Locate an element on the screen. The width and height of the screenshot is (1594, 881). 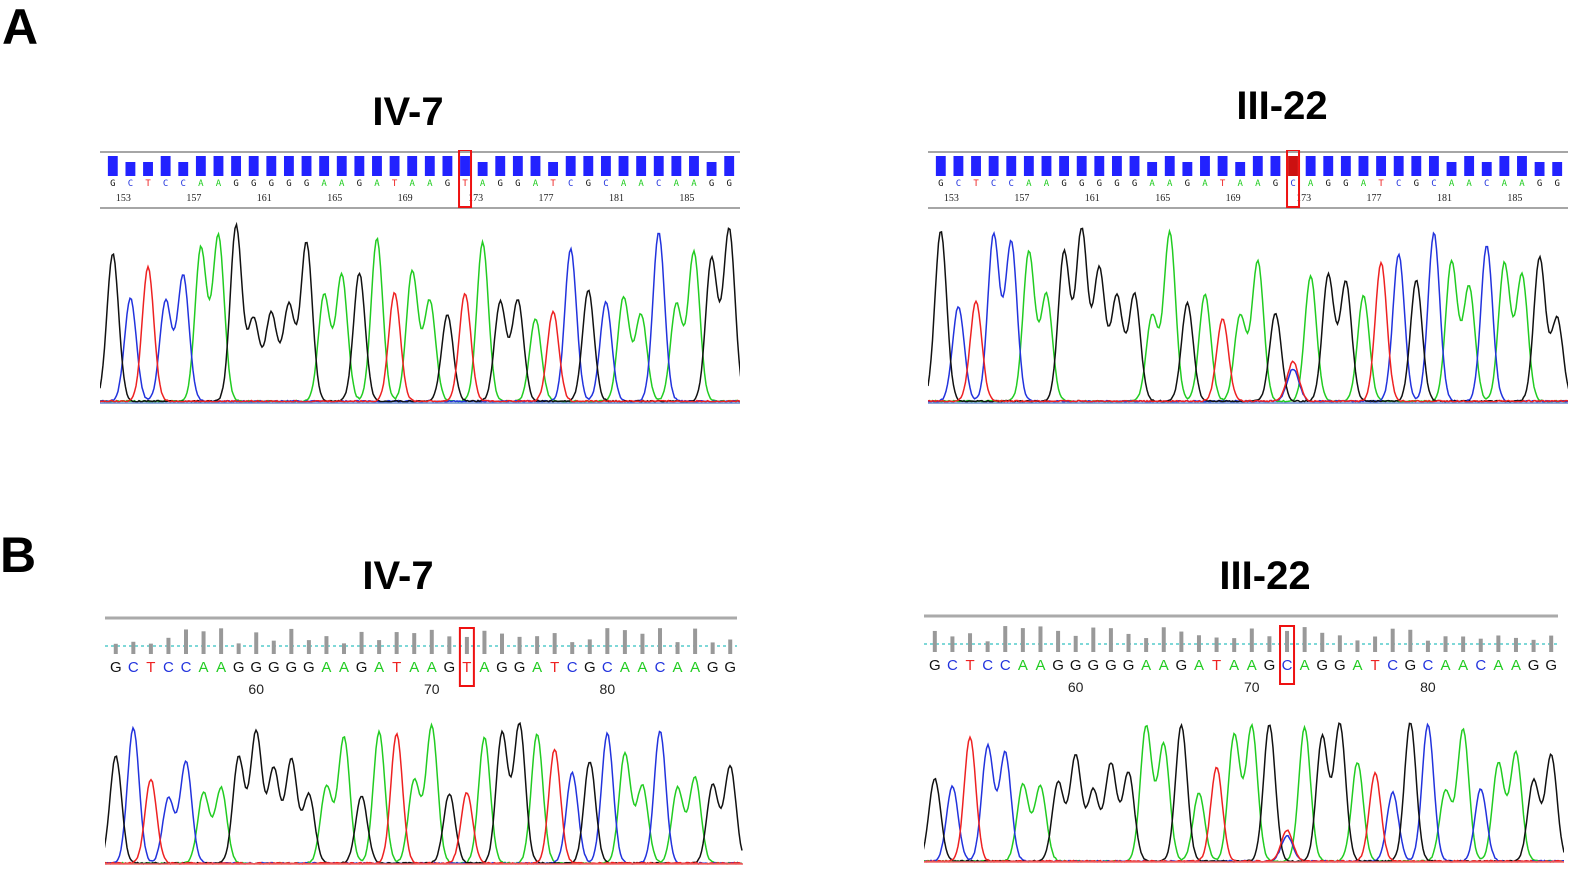
position-label: 169 is located at coordinates (1233, 198).